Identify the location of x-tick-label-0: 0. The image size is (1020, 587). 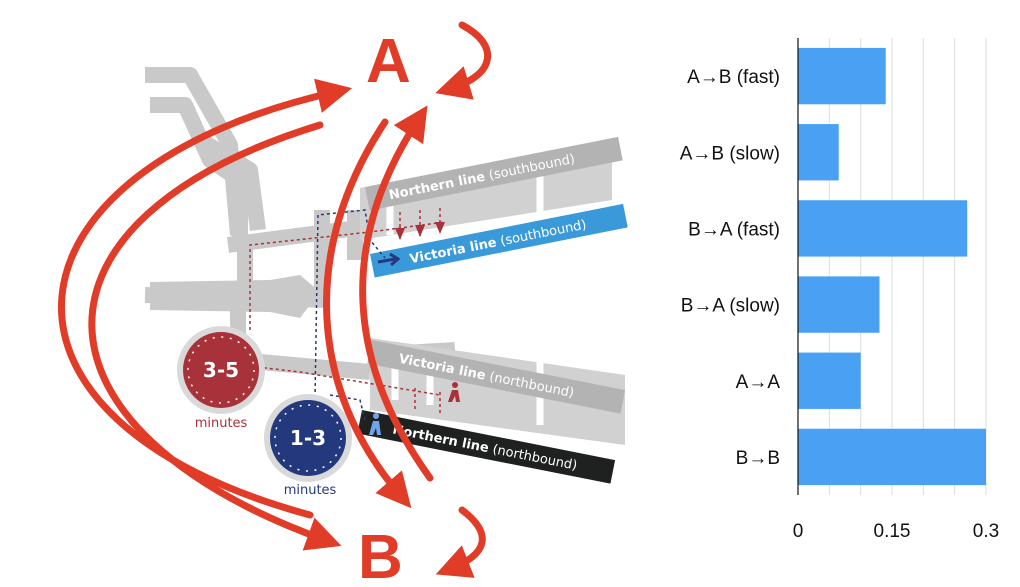
(798, 531).